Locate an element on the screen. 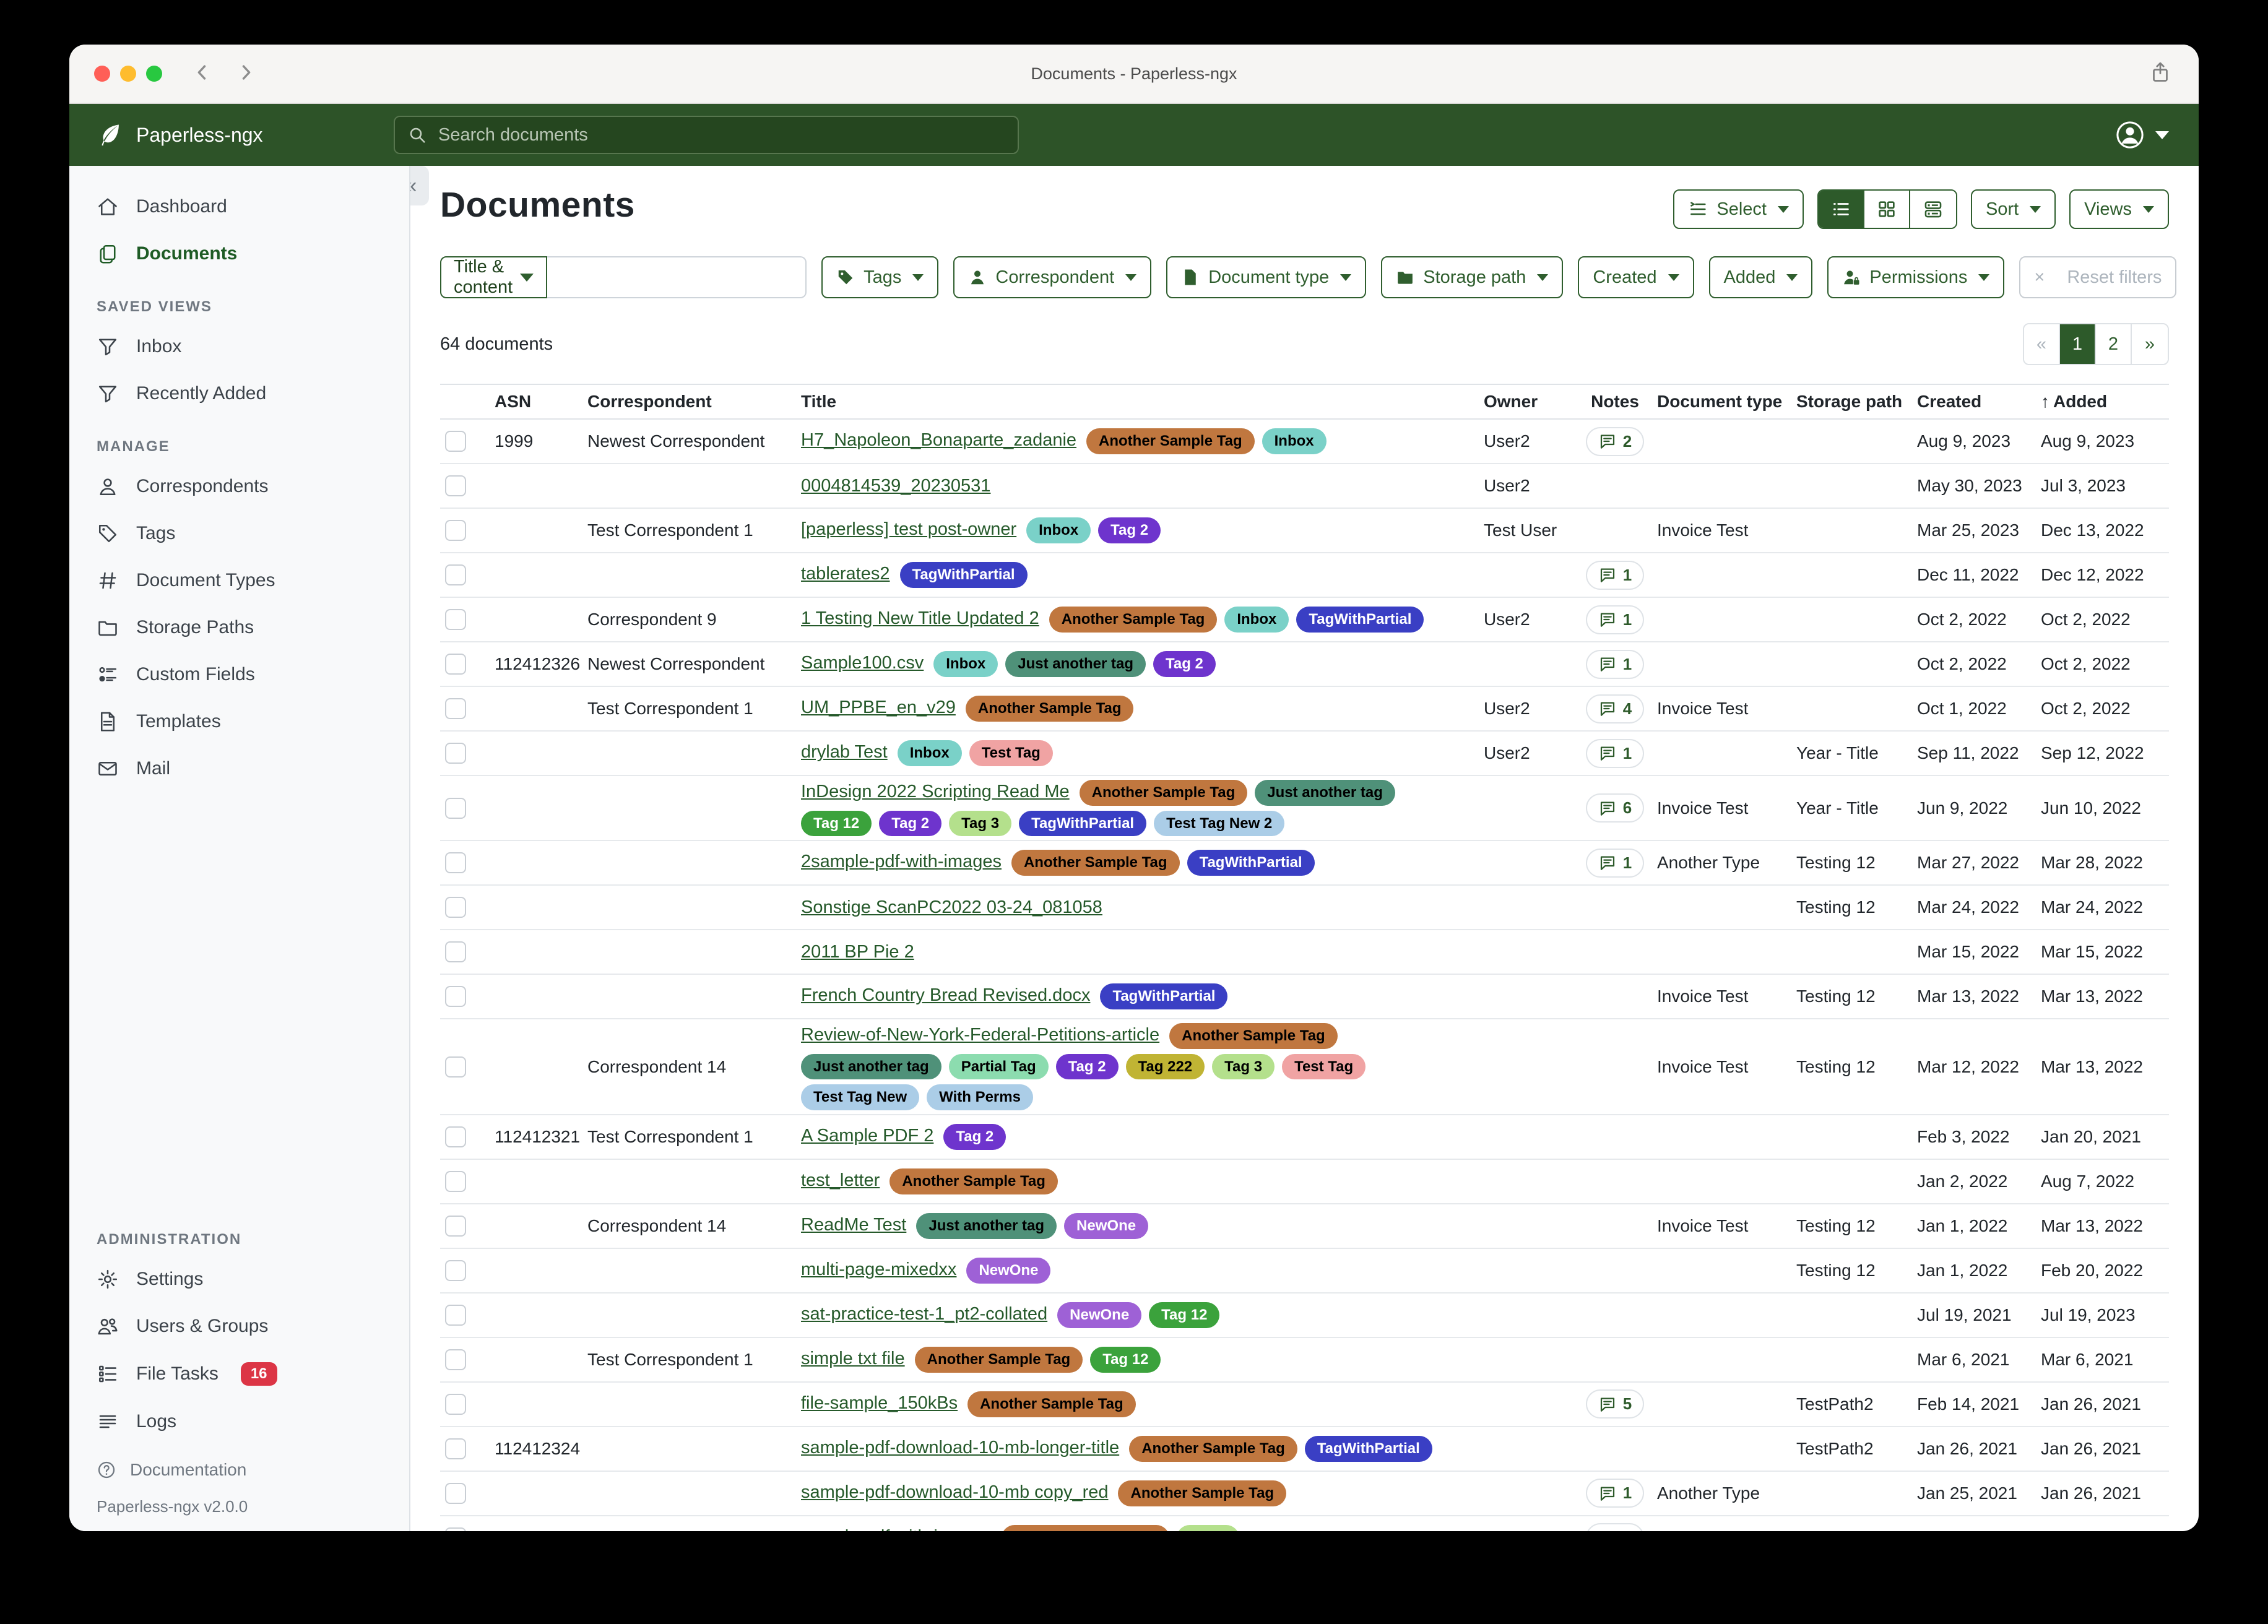 The height and width of the screenshot is (1624, 2268). document-title-link: sample-pdf-download-10-mb copy_red is located at coordinates (955, 1493).